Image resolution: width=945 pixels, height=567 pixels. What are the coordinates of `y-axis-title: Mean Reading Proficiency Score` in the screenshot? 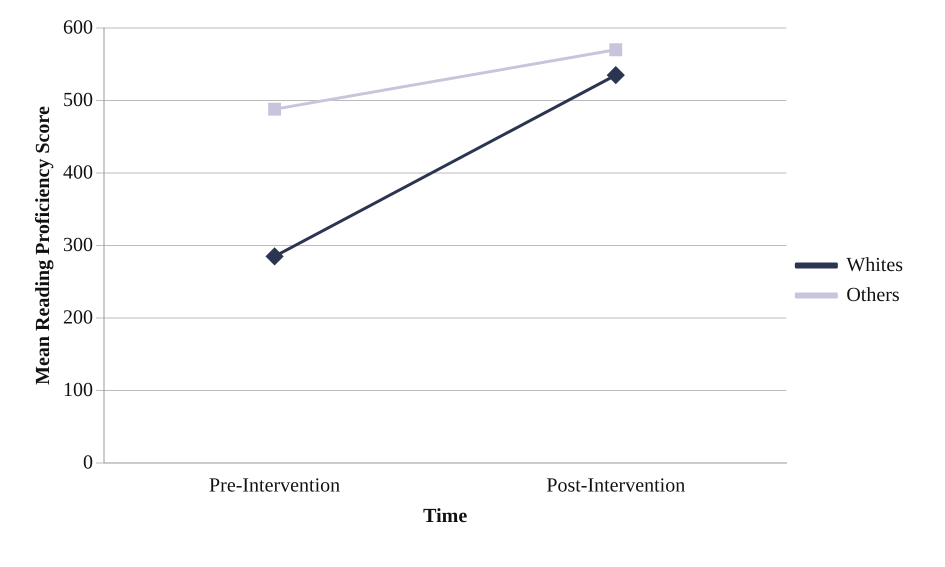 It's located at (43, 245).